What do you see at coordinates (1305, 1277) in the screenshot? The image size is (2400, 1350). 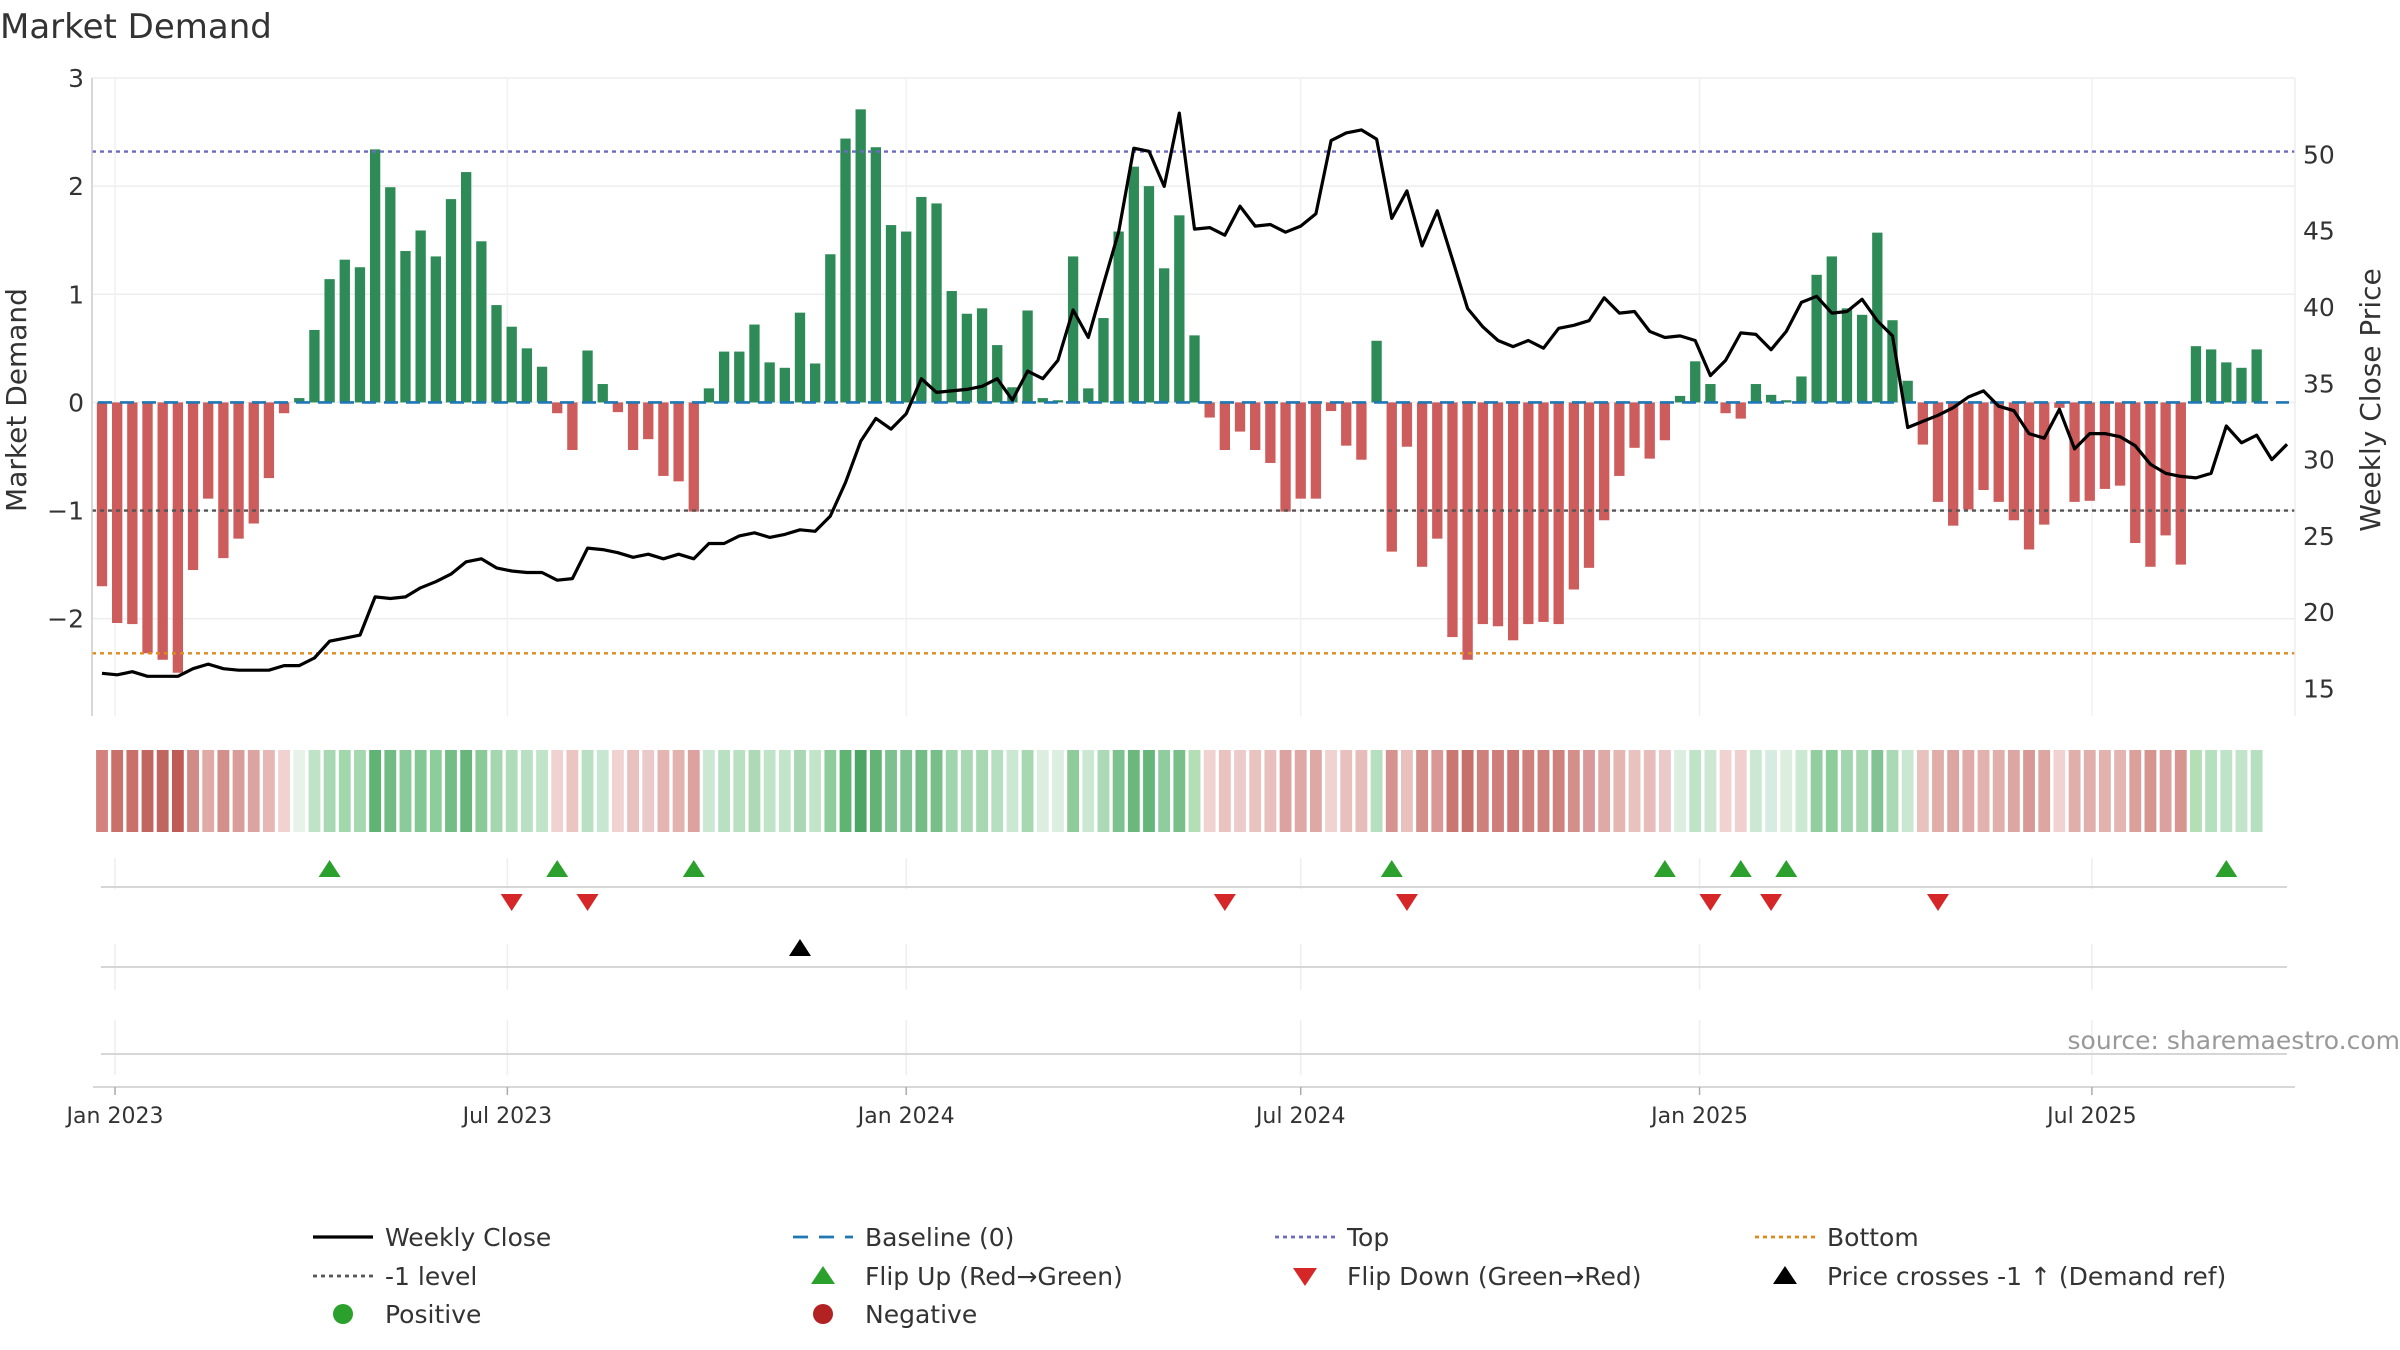 I see `legend-swatch-triangle-down` at bounding box center [1305, 1277].